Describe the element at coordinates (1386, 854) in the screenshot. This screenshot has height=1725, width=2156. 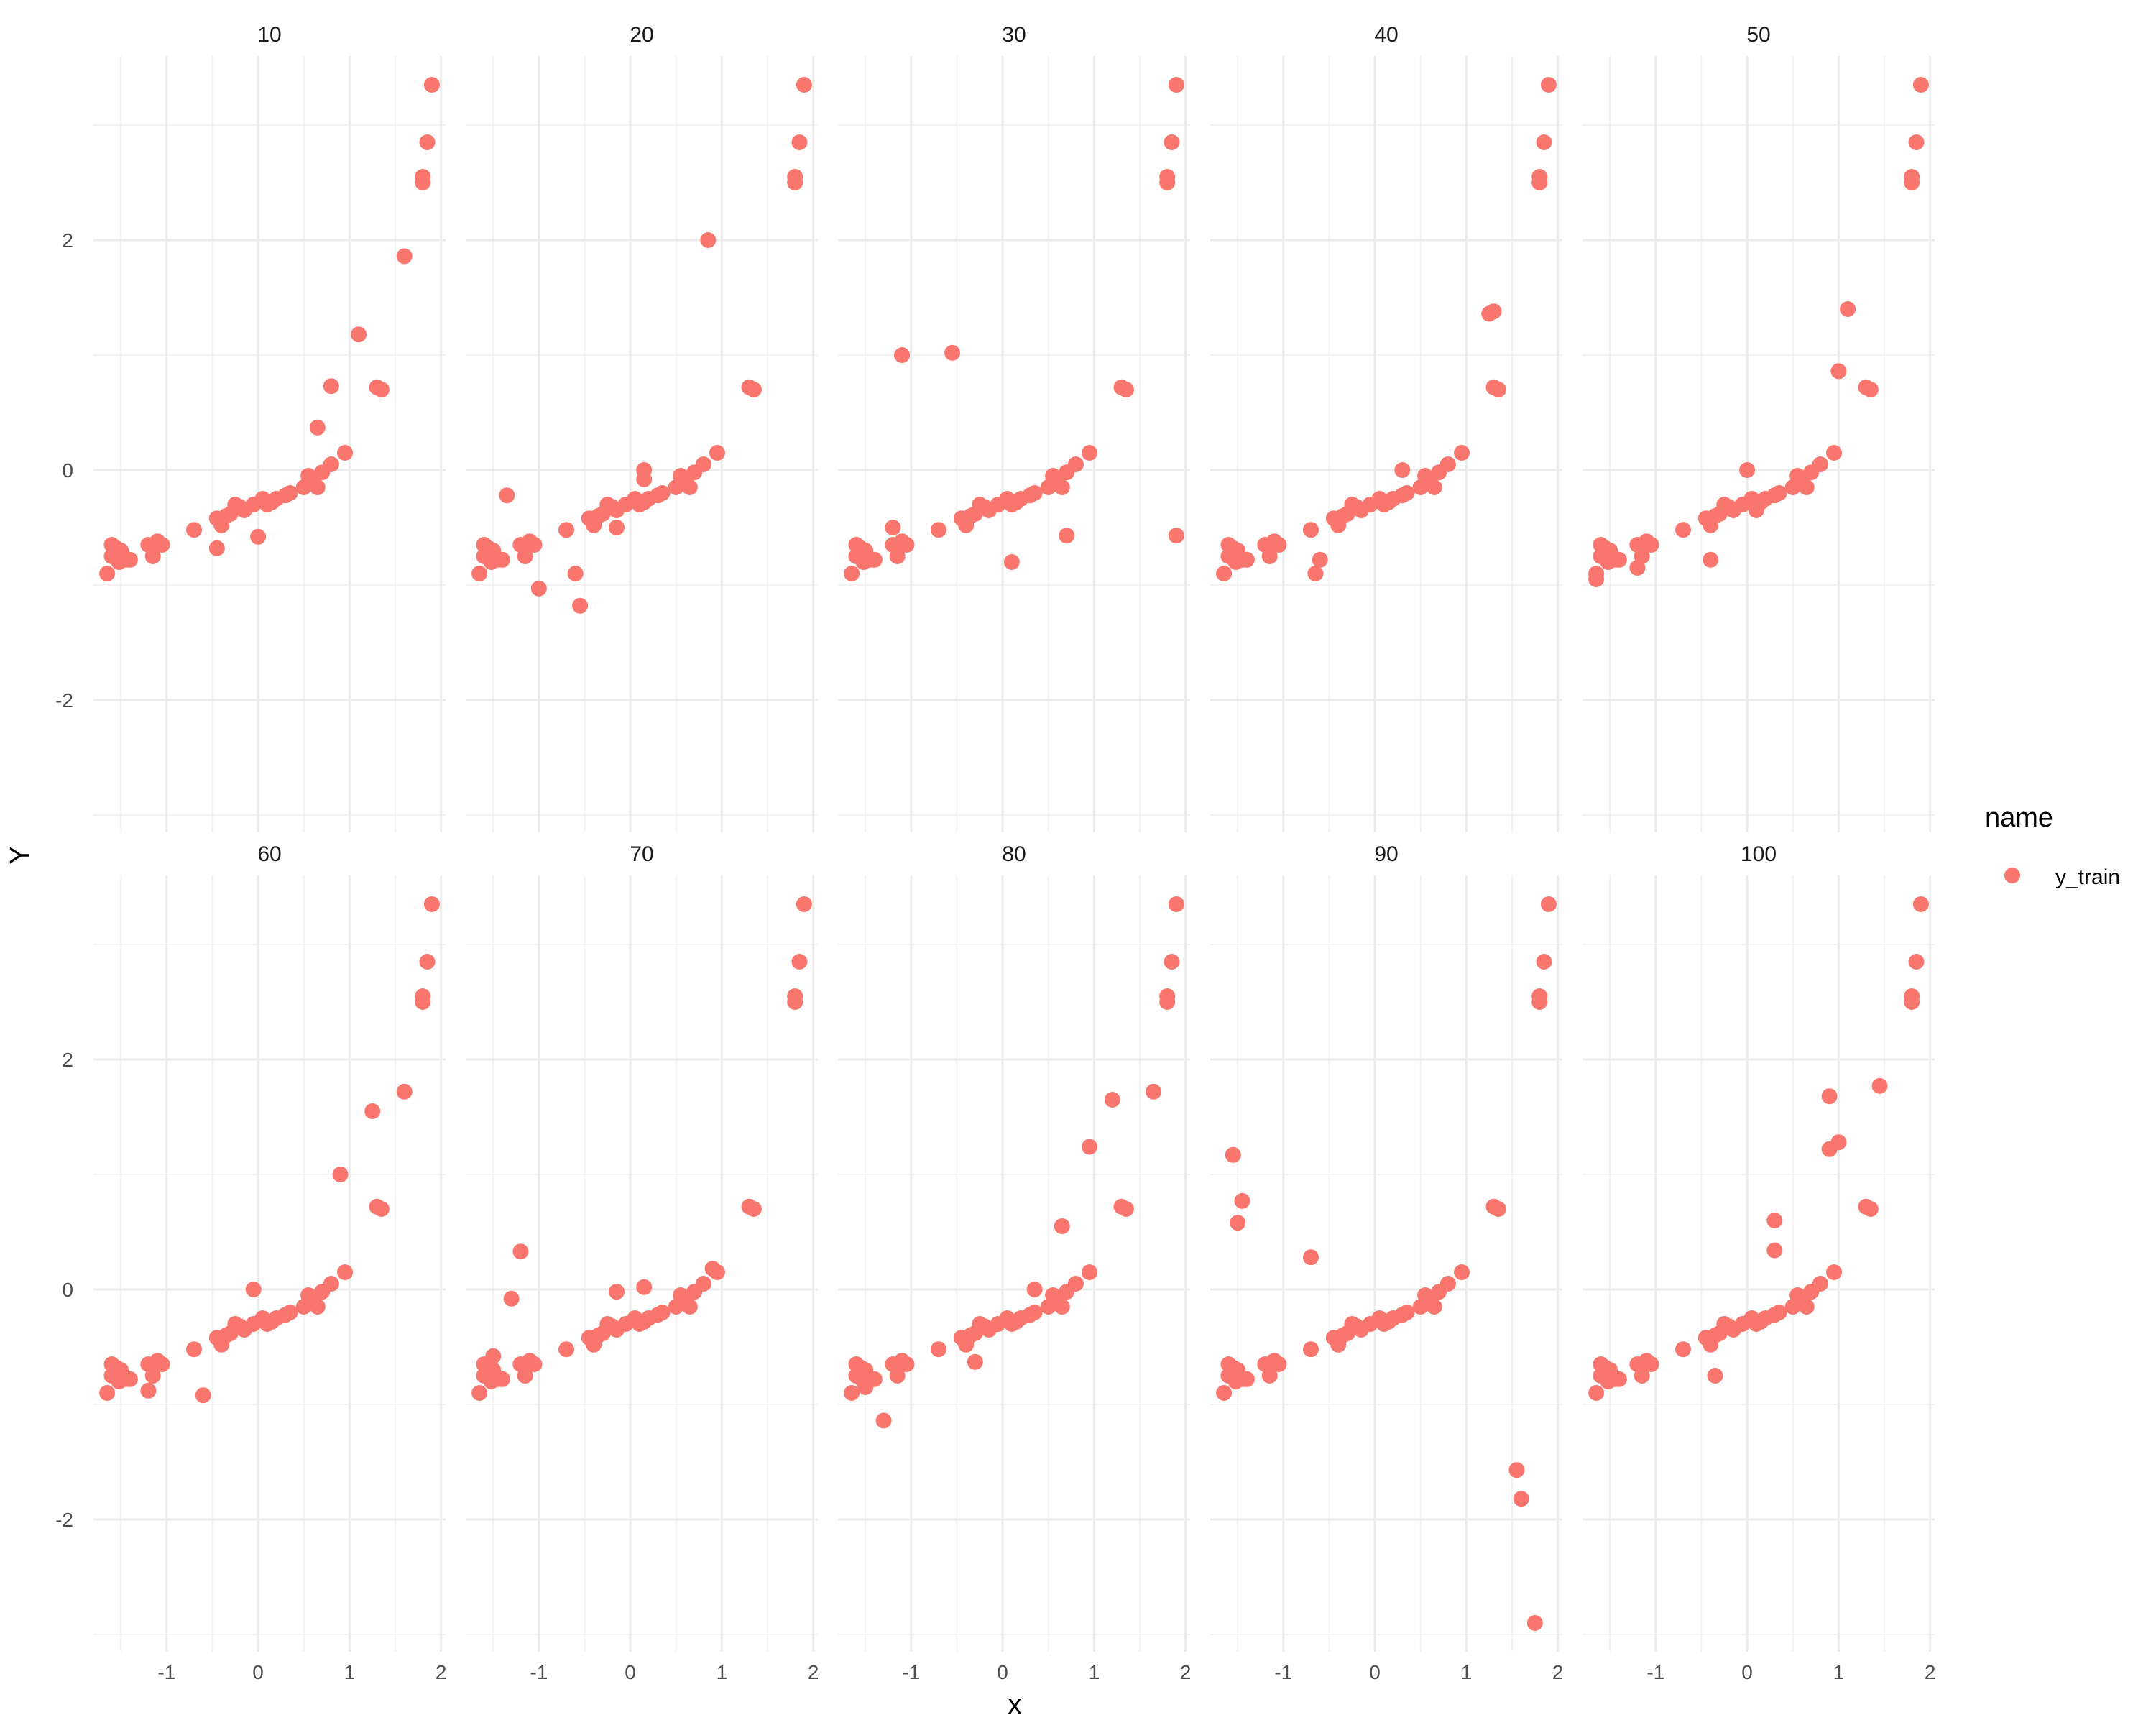
I see `facet-strip-label: 90` at that location.